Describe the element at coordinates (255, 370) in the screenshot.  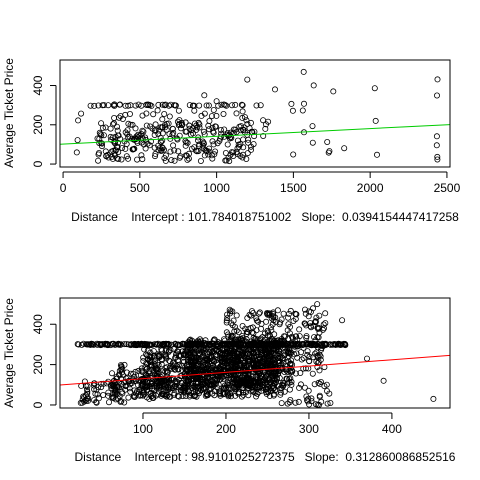
I see `regression-line` at that location.